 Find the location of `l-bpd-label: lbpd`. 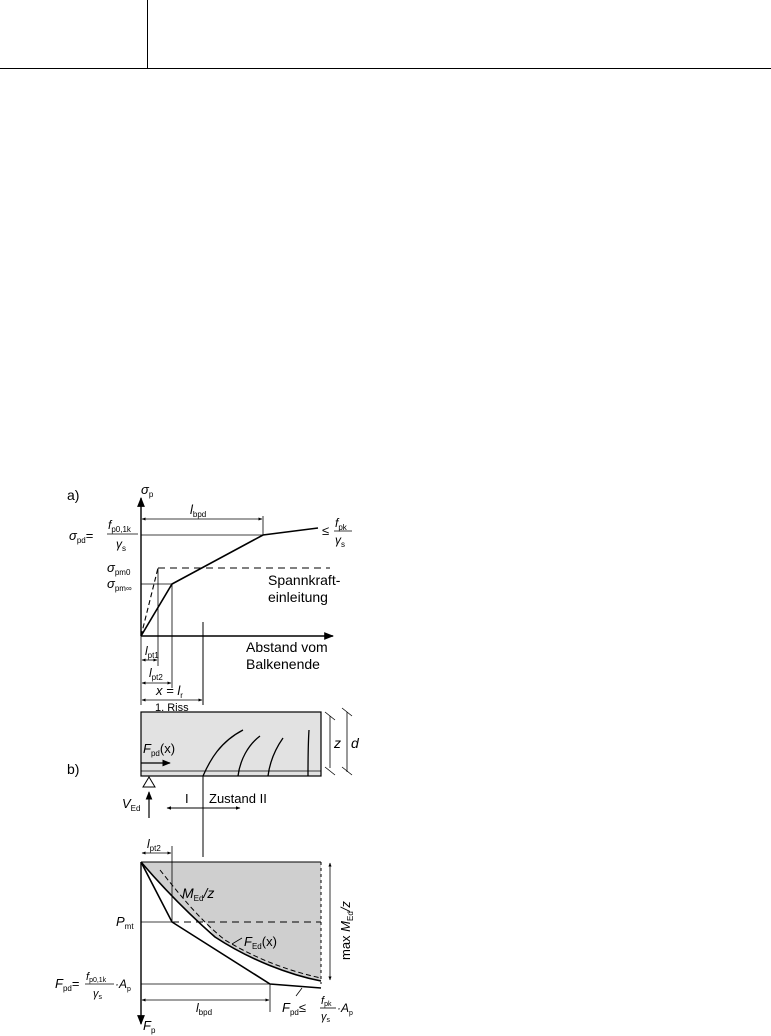

l-bpd-label: lbpd is located at coordinates (198, 510).